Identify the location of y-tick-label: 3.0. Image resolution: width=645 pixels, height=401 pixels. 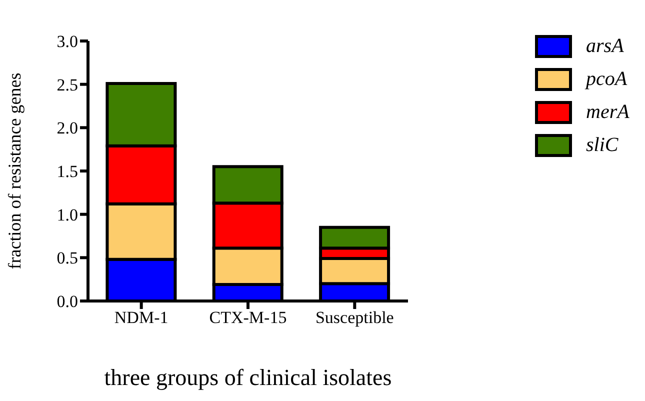
(67, 42).